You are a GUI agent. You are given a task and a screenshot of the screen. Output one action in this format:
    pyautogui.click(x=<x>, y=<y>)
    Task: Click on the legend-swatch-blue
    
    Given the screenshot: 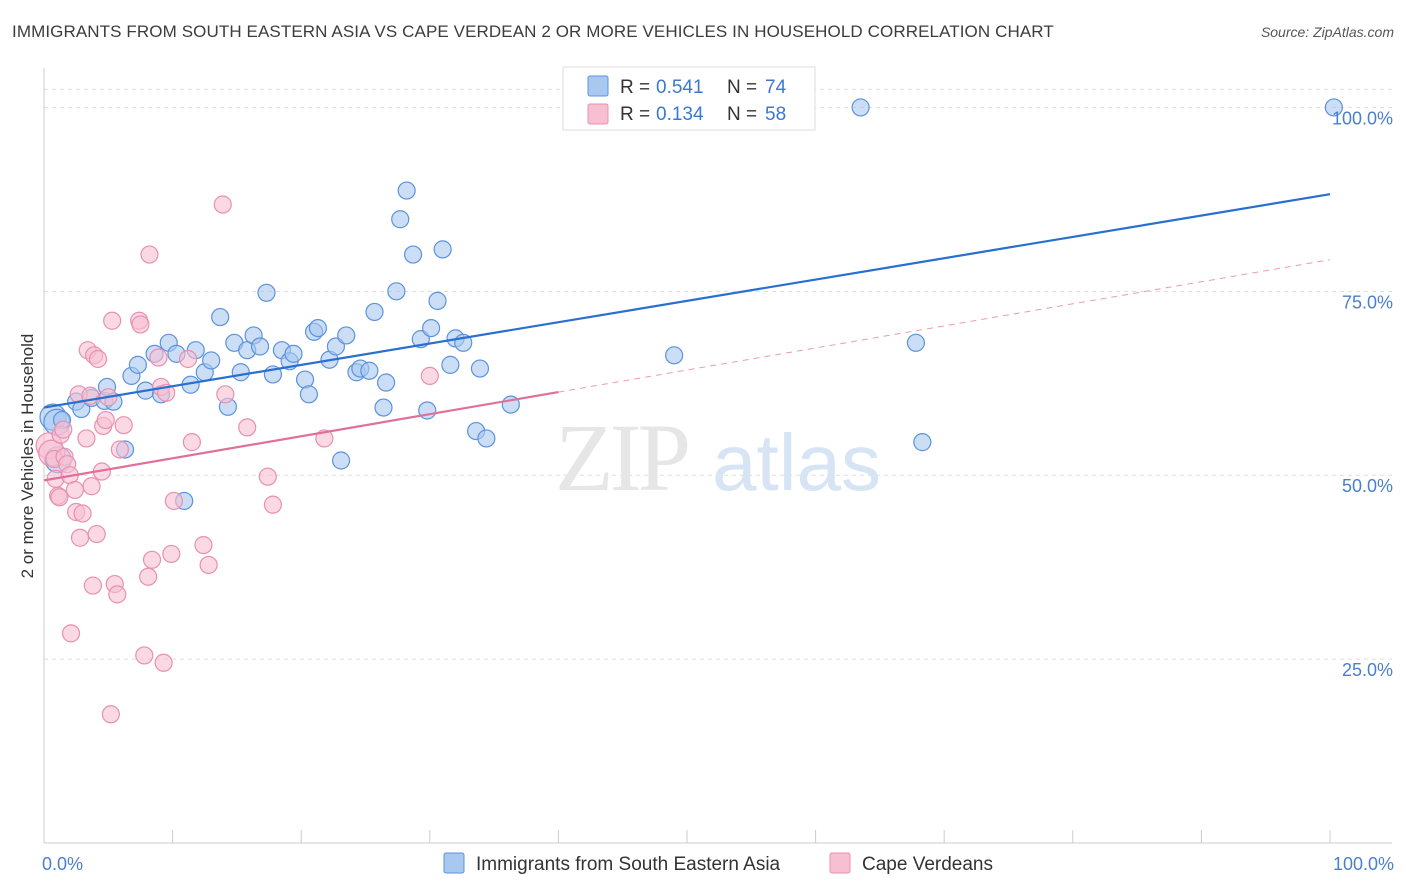 What is the action you would take?
    pyautogui.click(x=598, y=86)
    